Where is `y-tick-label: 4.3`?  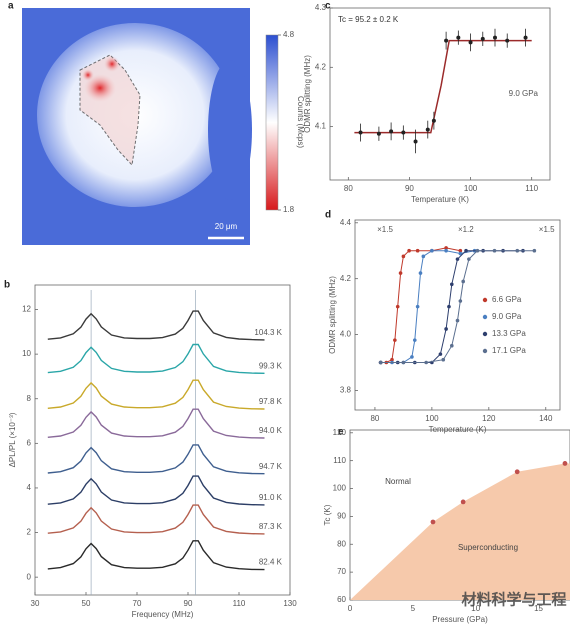
y-tick-label: 4.3 is located at coordinates (321, 7).